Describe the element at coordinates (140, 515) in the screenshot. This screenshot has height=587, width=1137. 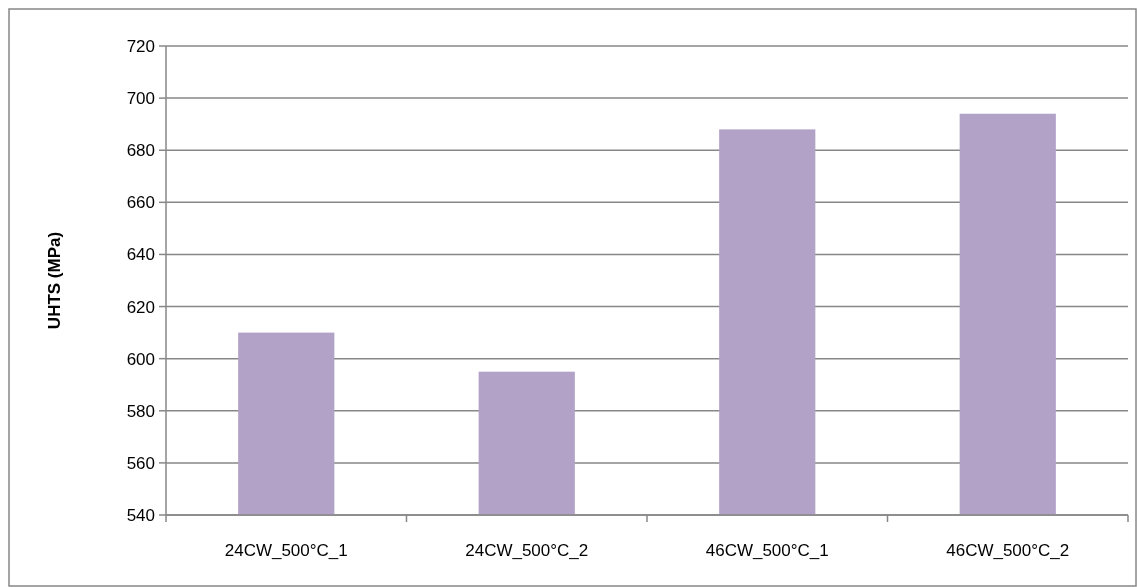
I see `y-tick-label: 540` at that location.